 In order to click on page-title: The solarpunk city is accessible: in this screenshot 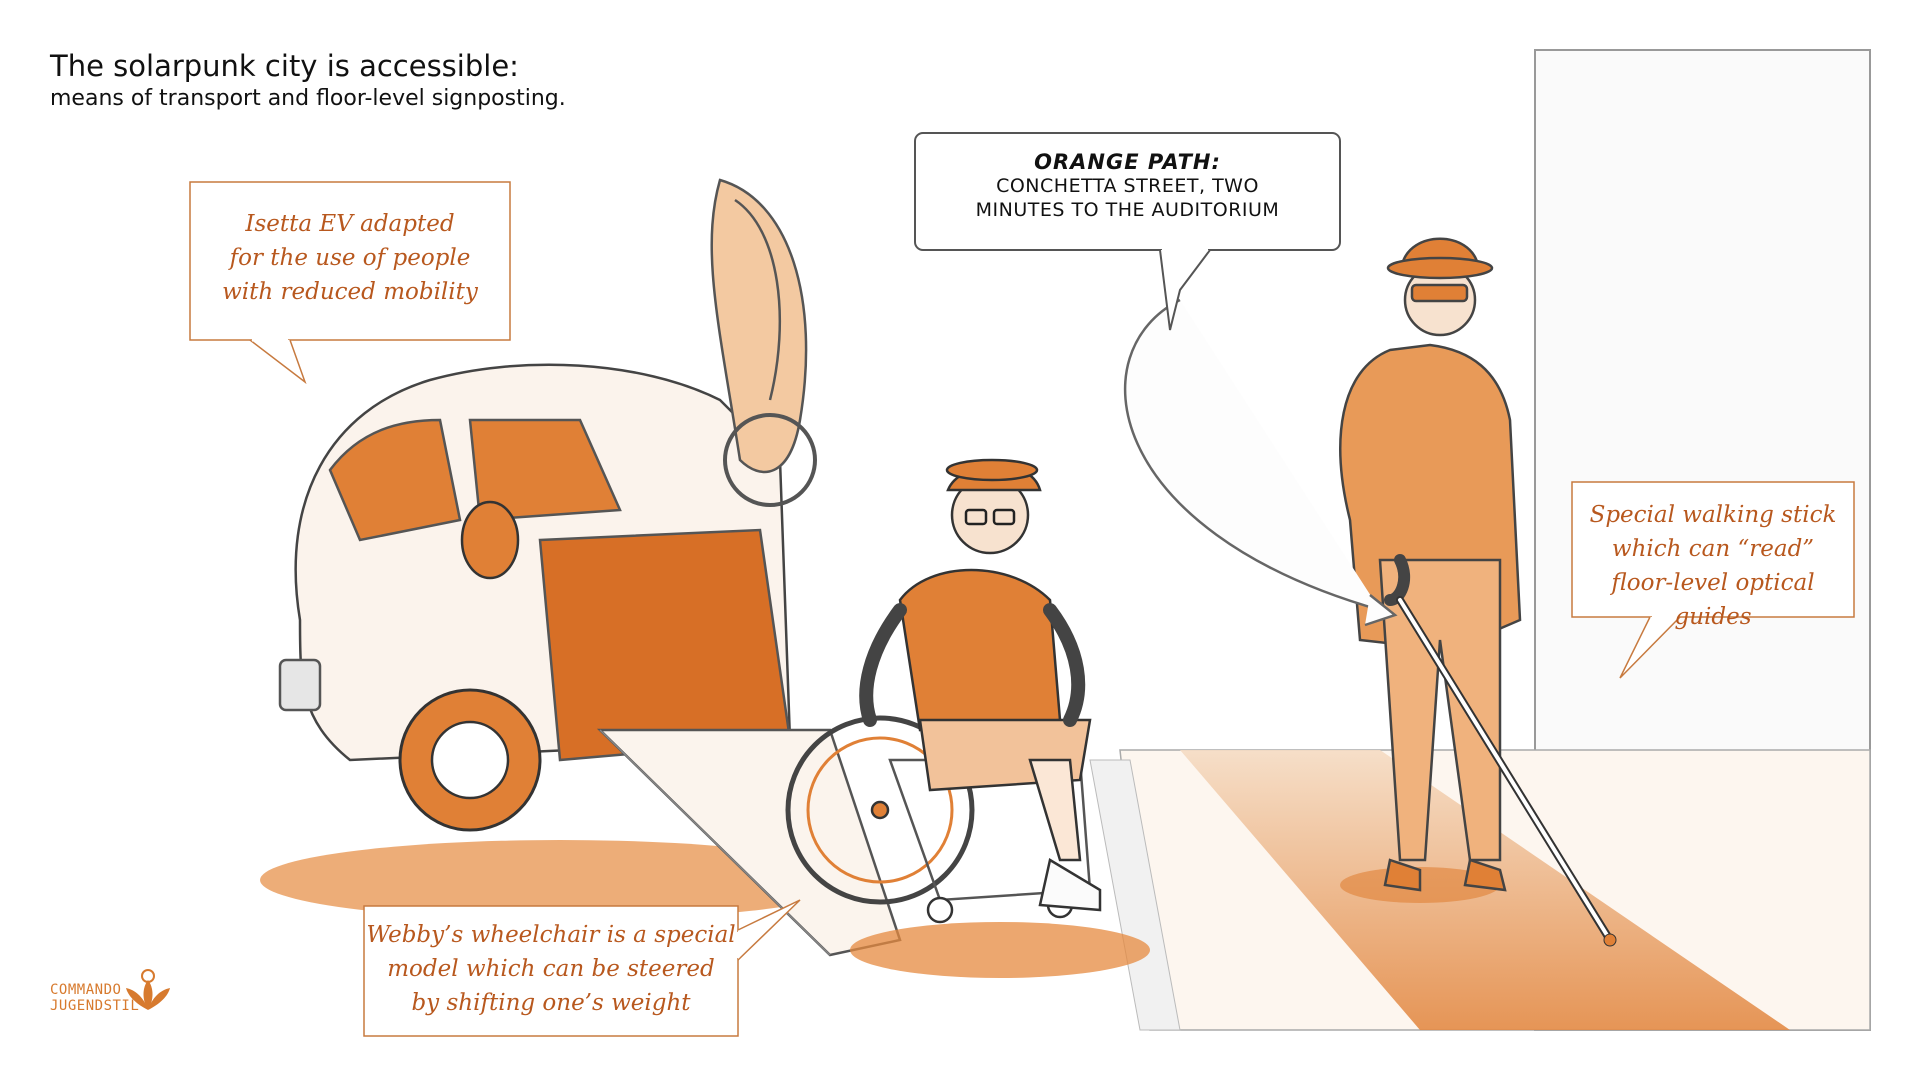, I will do `click(284, 66)`.